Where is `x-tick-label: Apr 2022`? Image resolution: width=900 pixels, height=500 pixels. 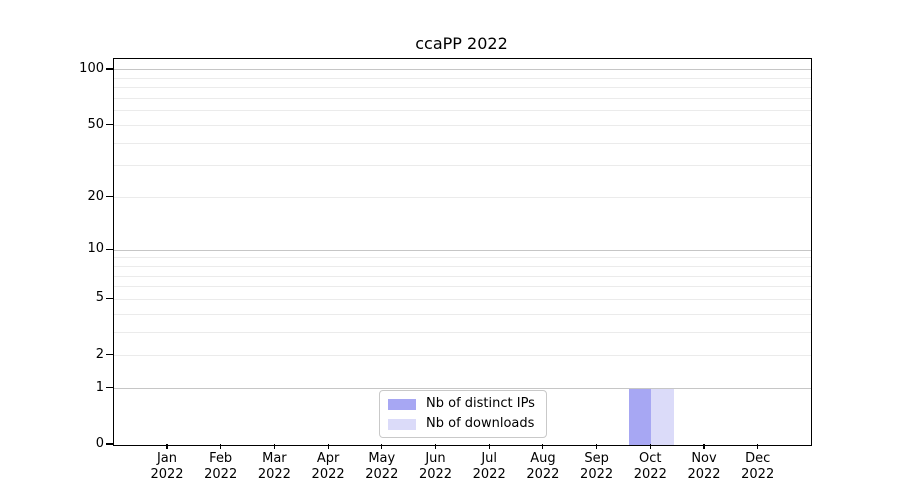 x-tick-label: Apr 2022 is located at coordinates (328, 466).